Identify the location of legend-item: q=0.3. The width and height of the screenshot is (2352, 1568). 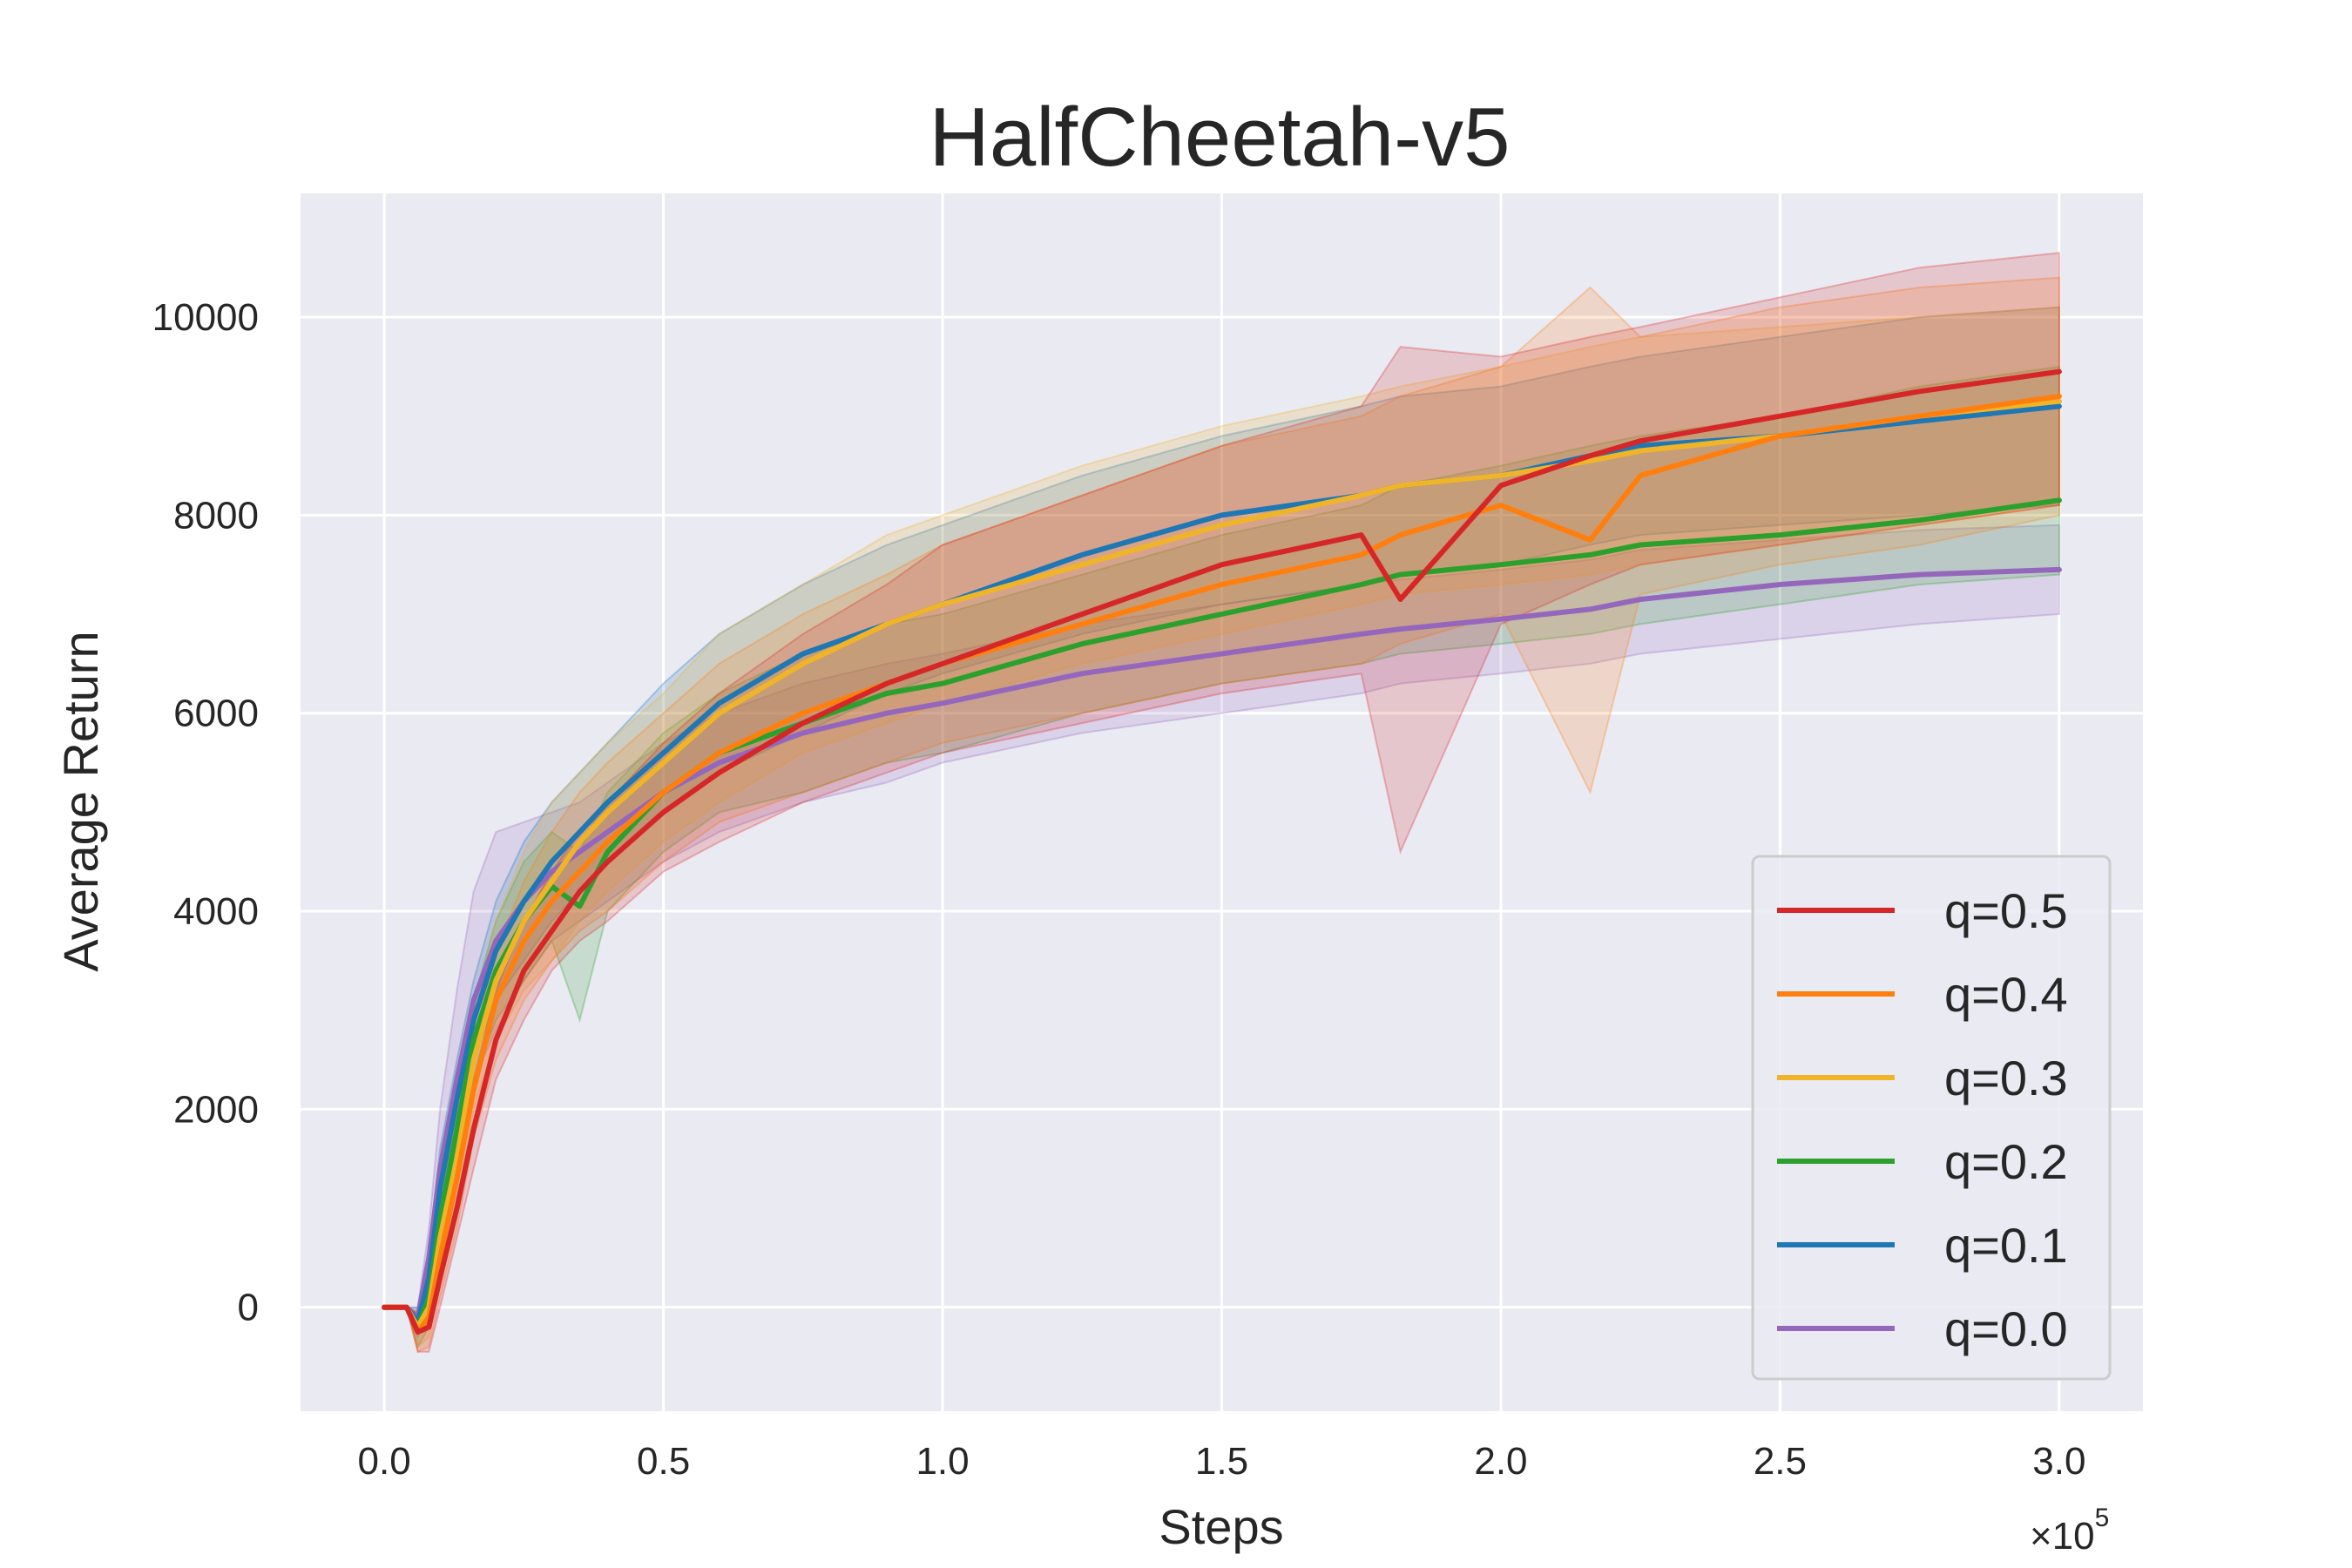
(1923, 1078).